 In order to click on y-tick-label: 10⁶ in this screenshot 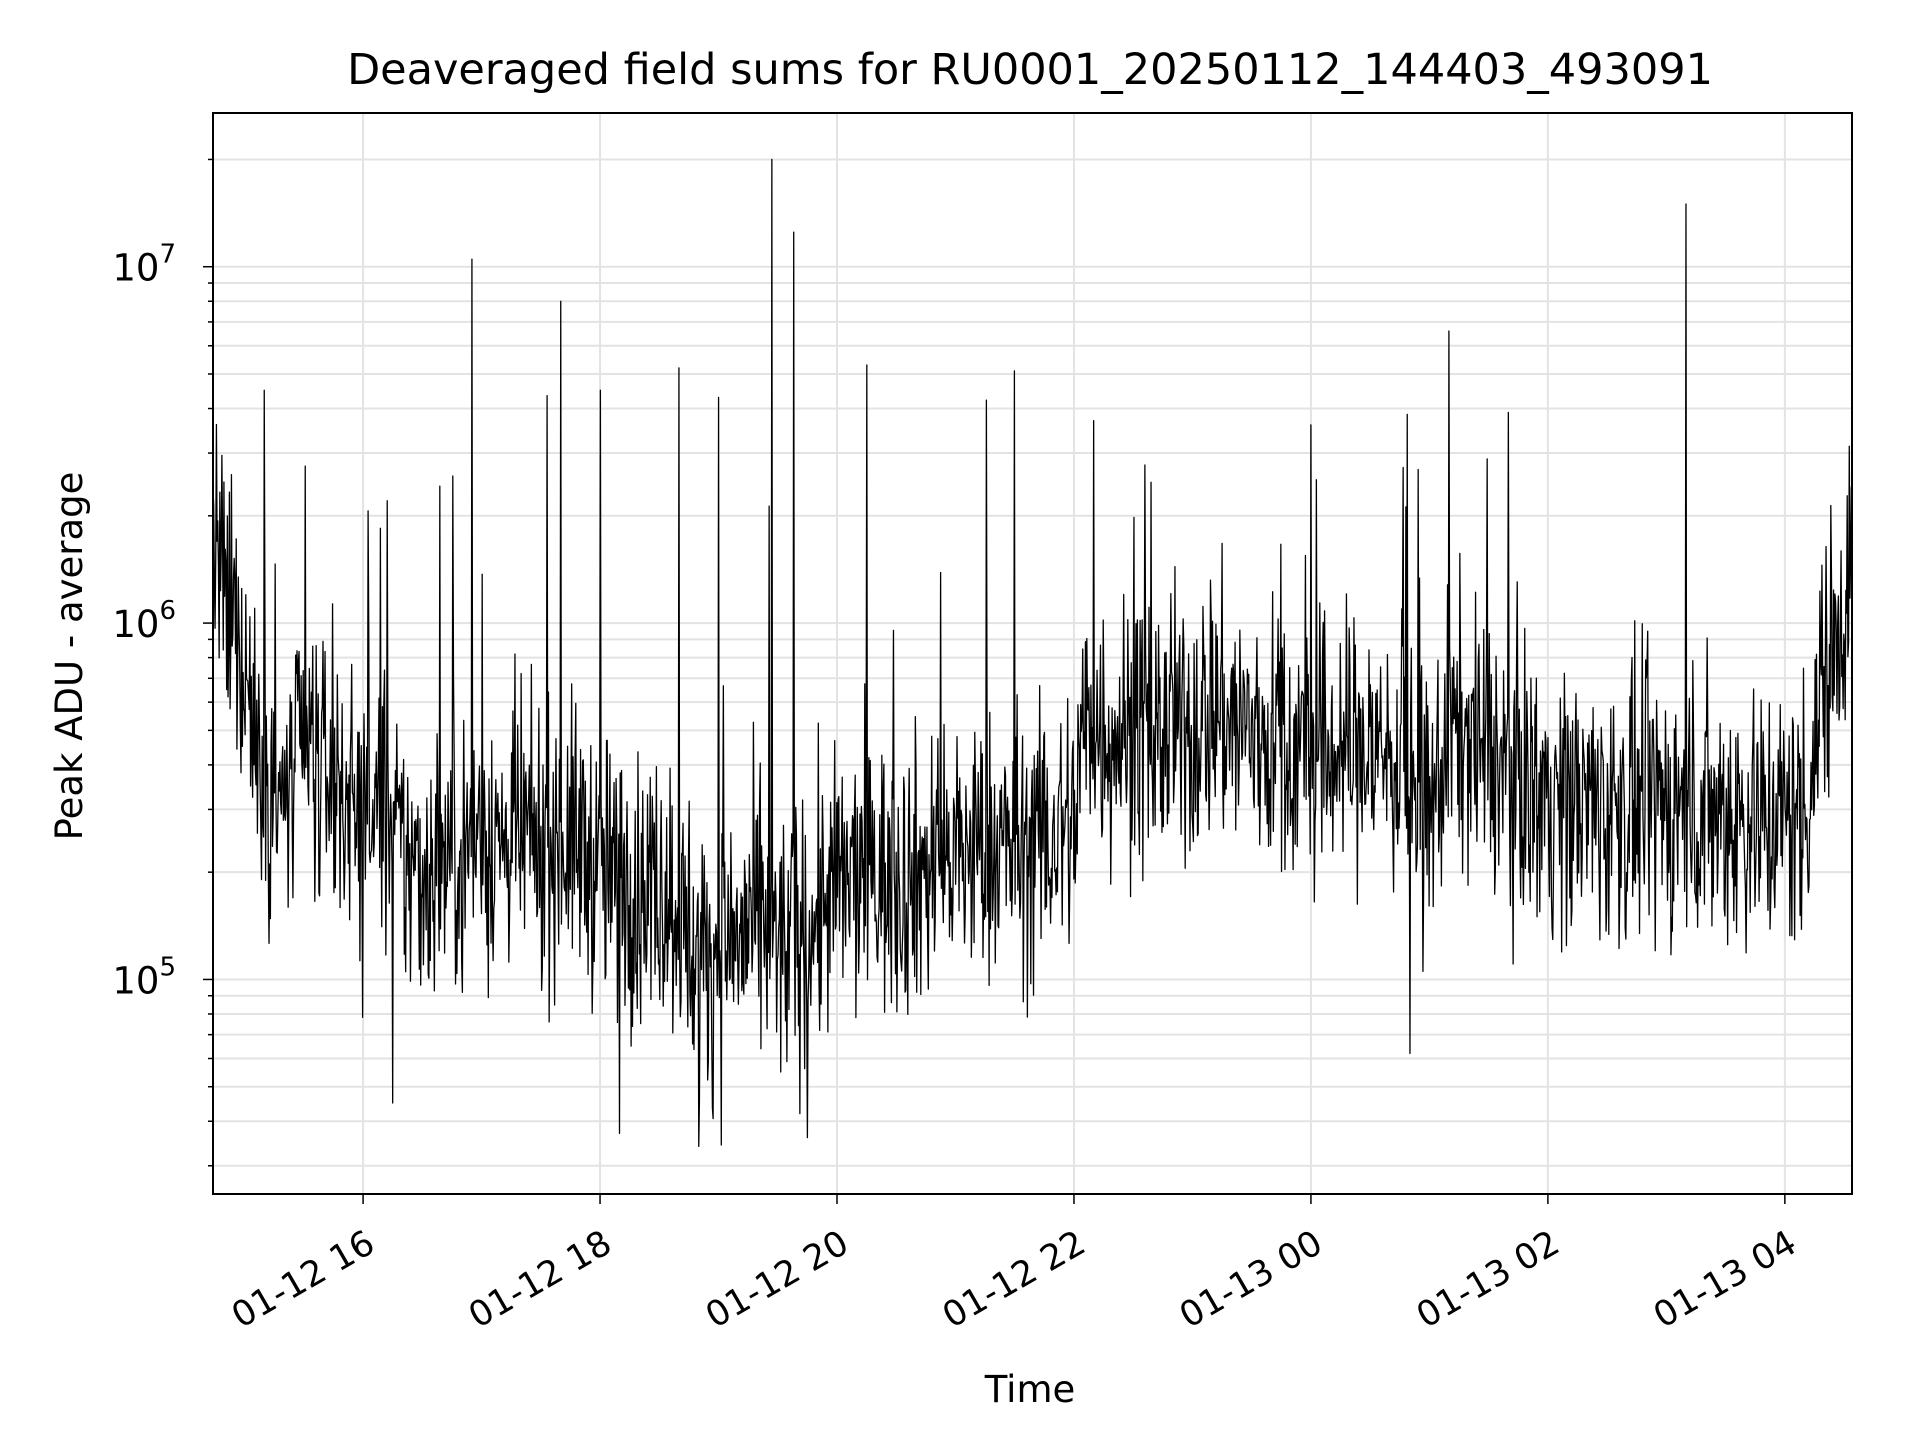, I will do `click(144, 621)`.